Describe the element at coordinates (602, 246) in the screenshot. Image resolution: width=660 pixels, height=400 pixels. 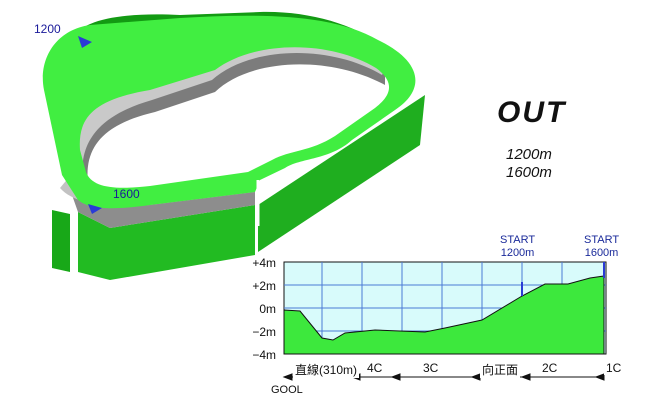
I see `start-1600-label: START 1600m` at that location.